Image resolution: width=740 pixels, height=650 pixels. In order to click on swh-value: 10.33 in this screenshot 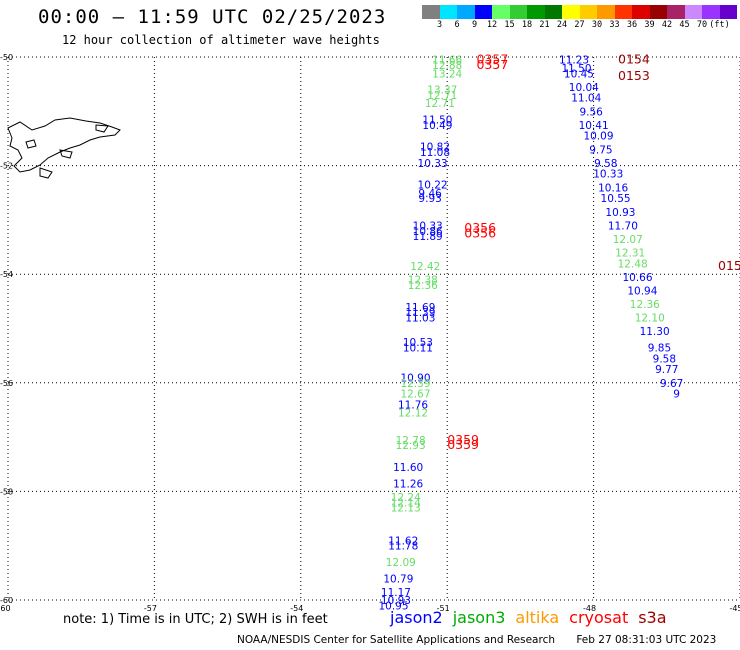, I will do `click(428, 226)`.